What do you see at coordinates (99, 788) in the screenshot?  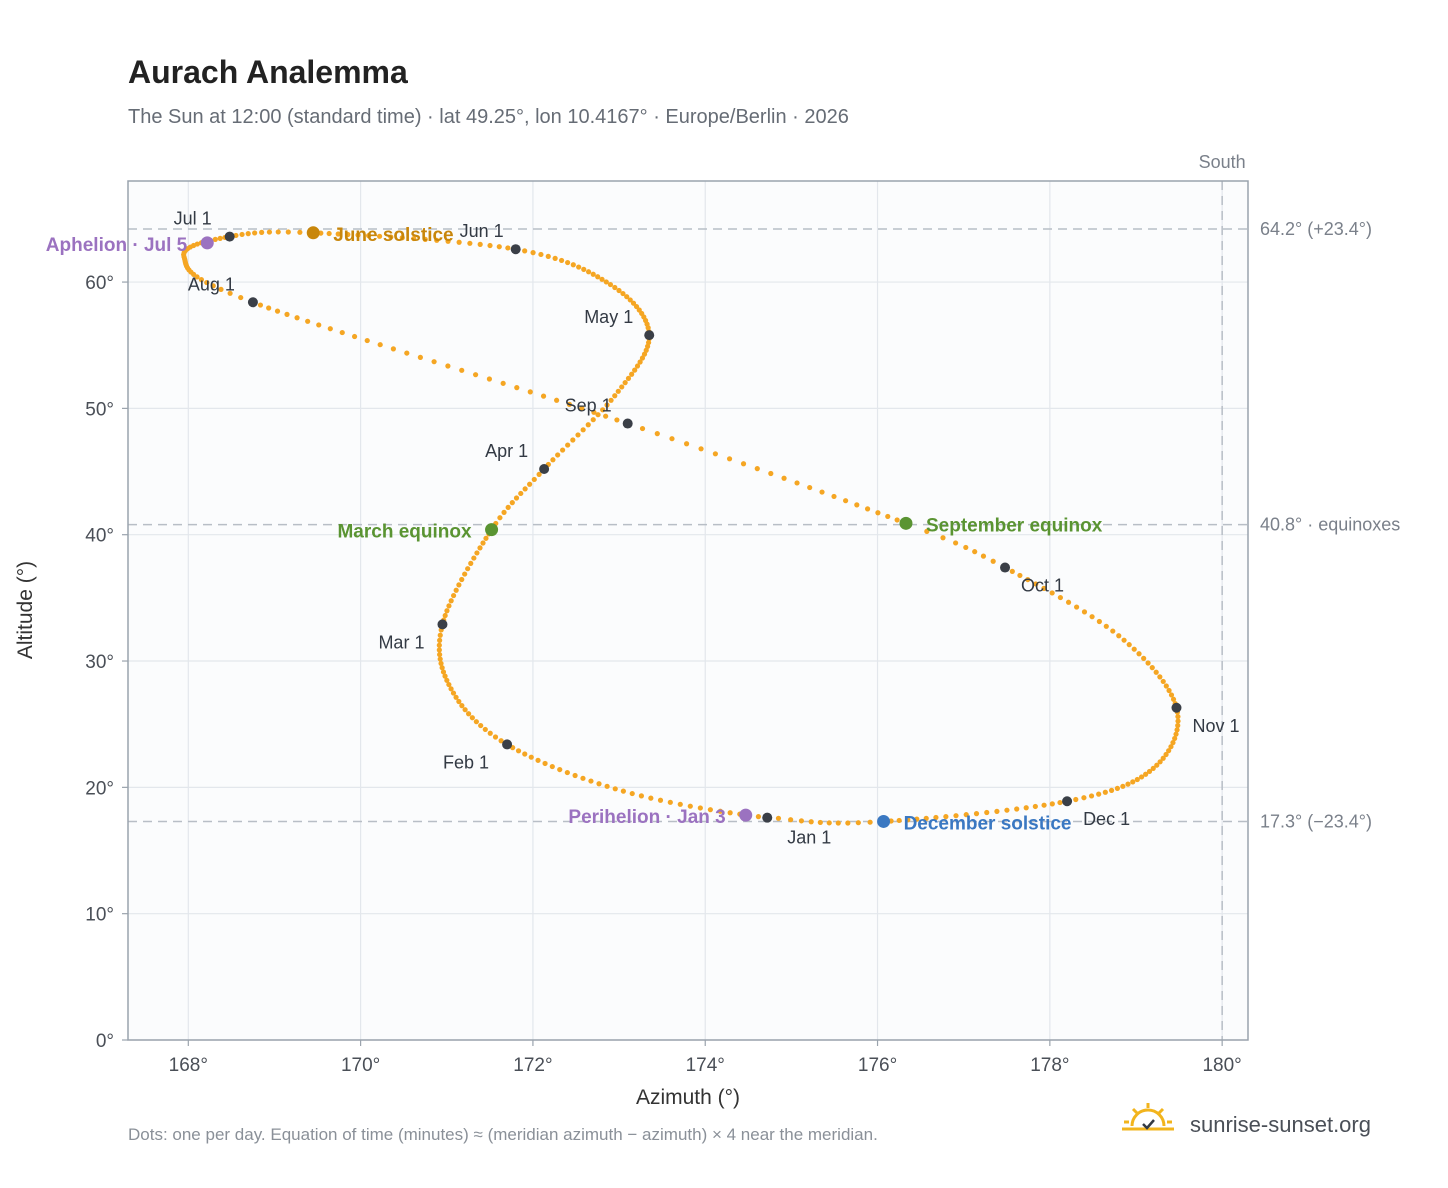 I see `y-tick-label: 20°` at bounding box center [99, 788].